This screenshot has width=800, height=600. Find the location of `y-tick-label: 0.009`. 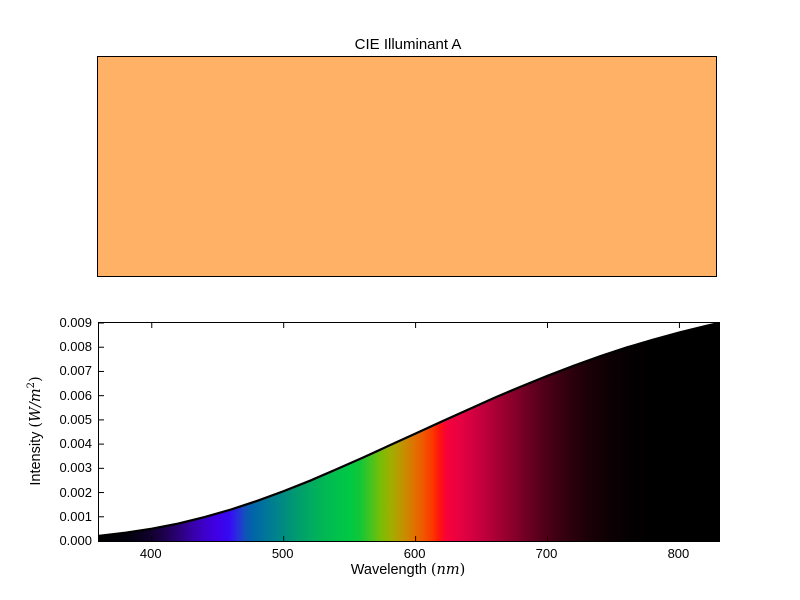

y-tick-label: 0.009 is located at coordinates (75, 322).